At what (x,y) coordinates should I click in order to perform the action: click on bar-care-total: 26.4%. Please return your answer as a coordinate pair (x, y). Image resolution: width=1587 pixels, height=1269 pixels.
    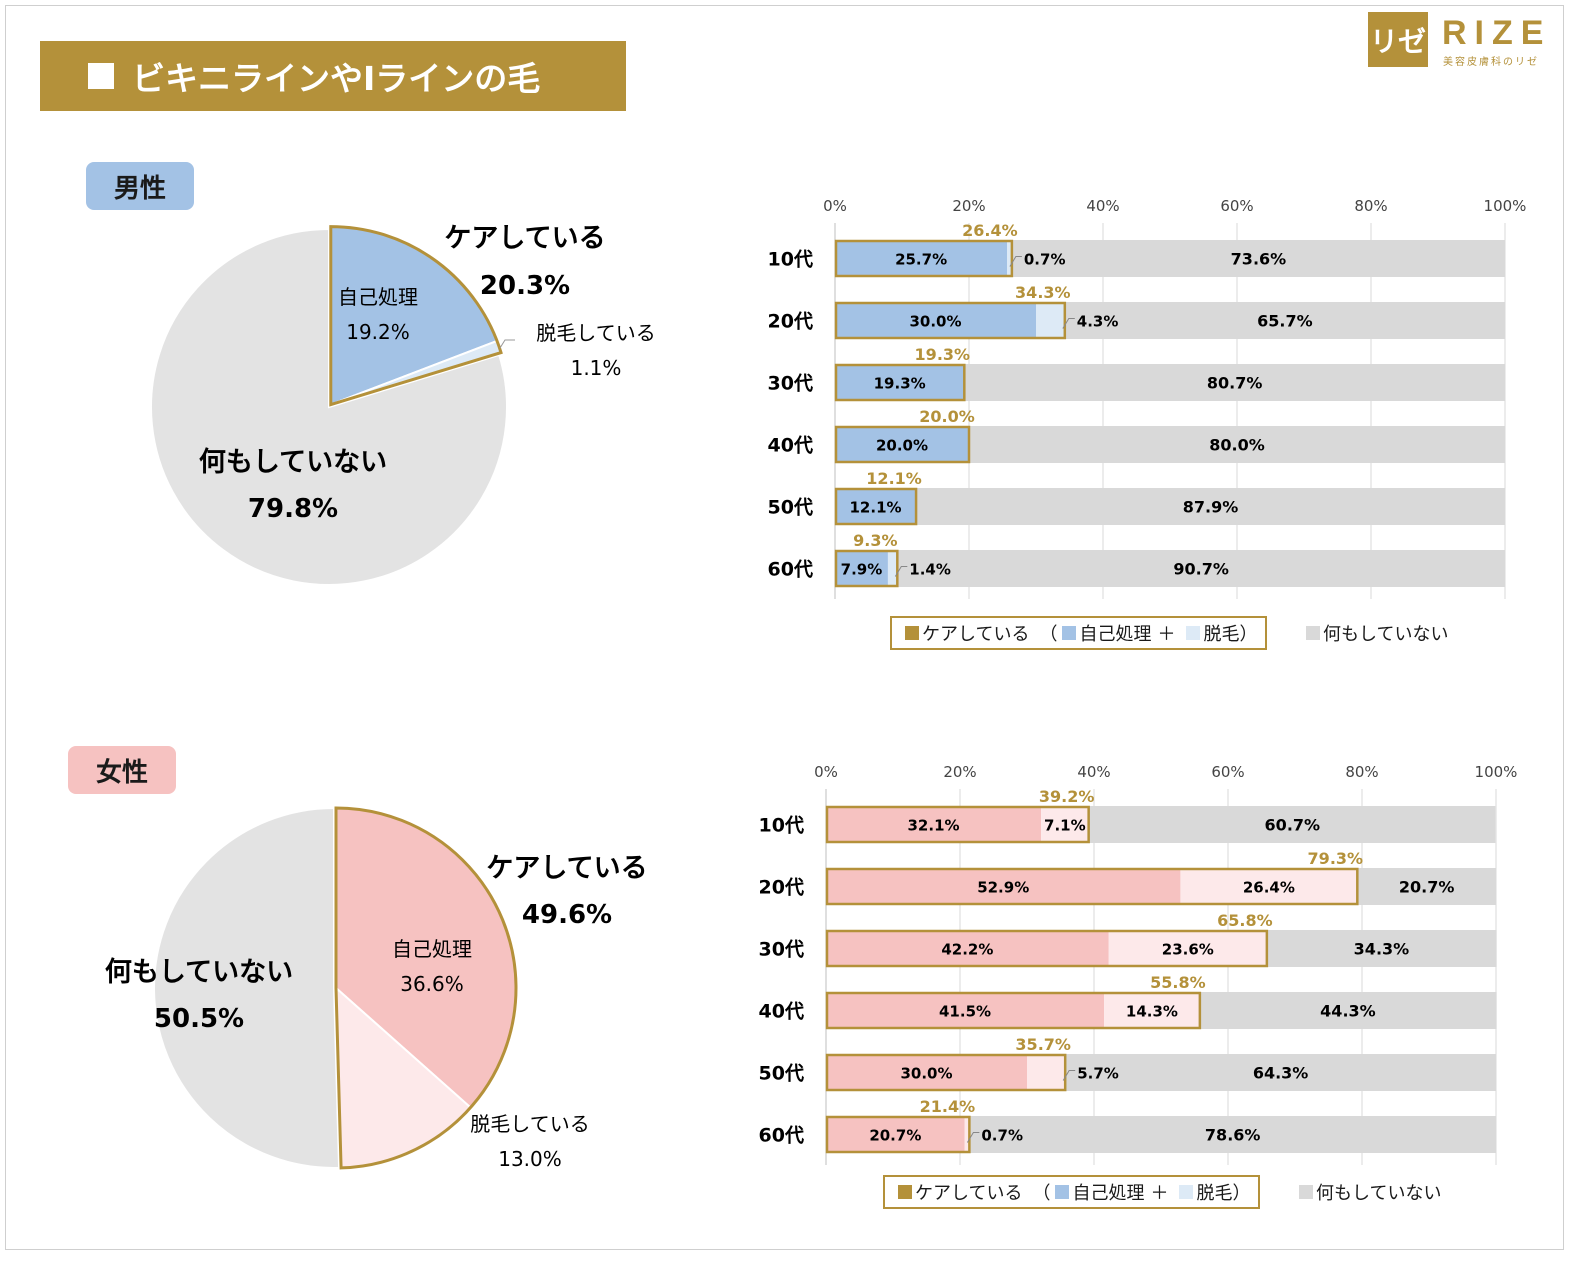
    Looking at the image, I should click on (990, 230).